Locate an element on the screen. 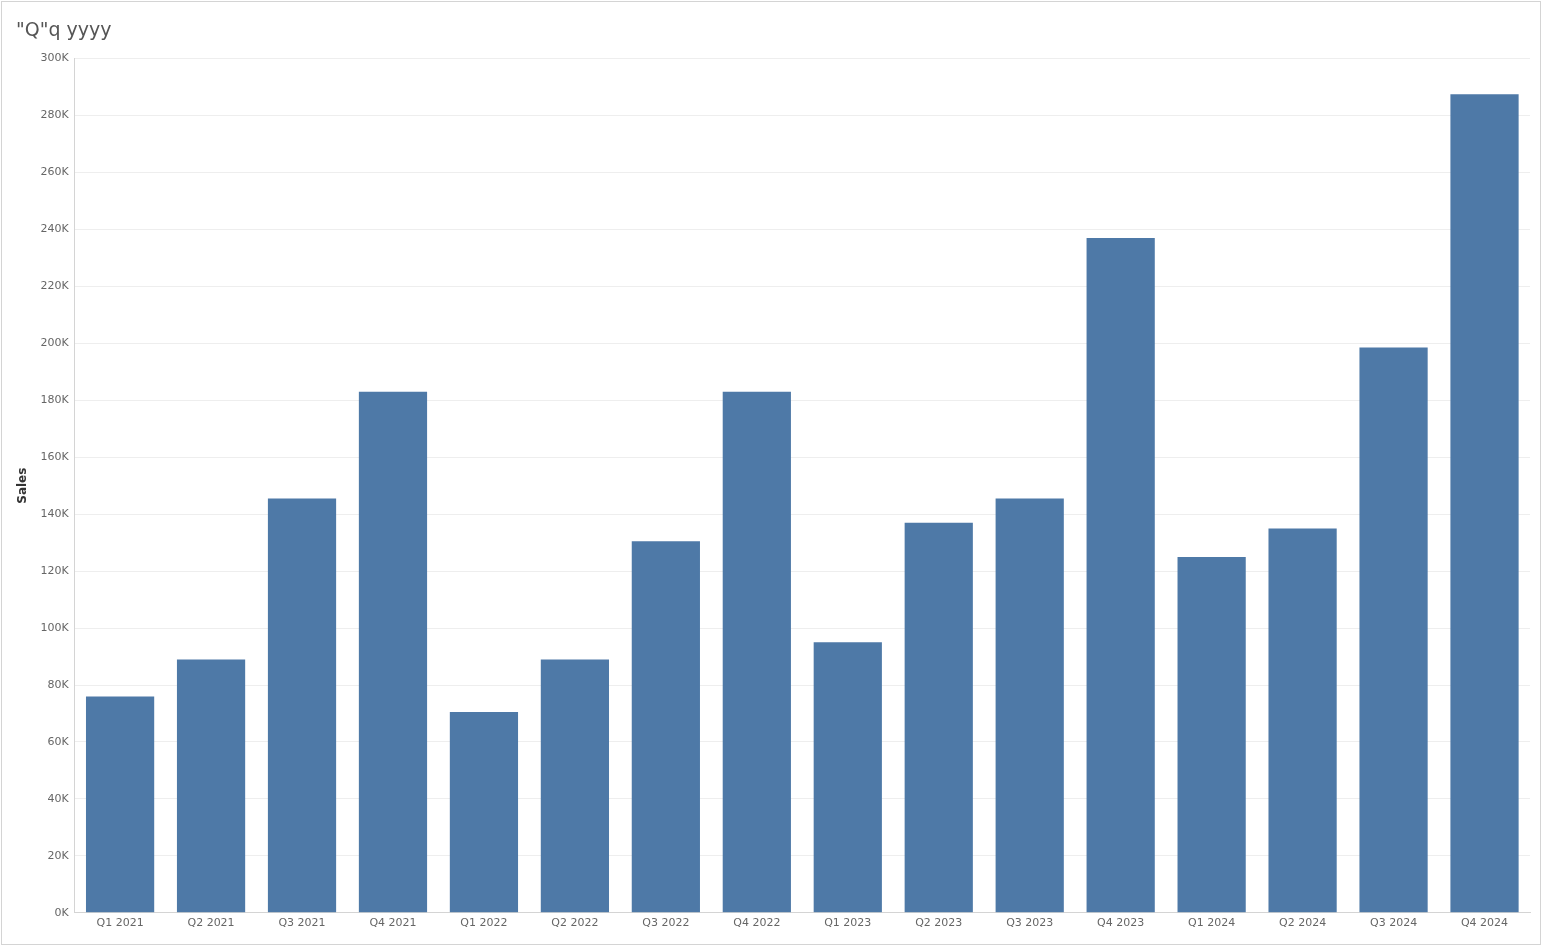 Image resolution: width=1542 pixels, height=946 pixels. y-tick-label: 140K is located at coordinates (55, 514).